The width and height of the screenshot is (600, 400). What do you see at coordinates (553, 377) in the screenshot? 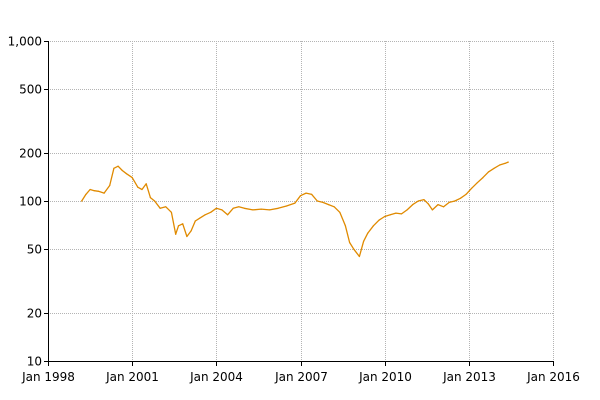
I see `x-tick-label: Jan 2016` at bounding box center [553, 377].